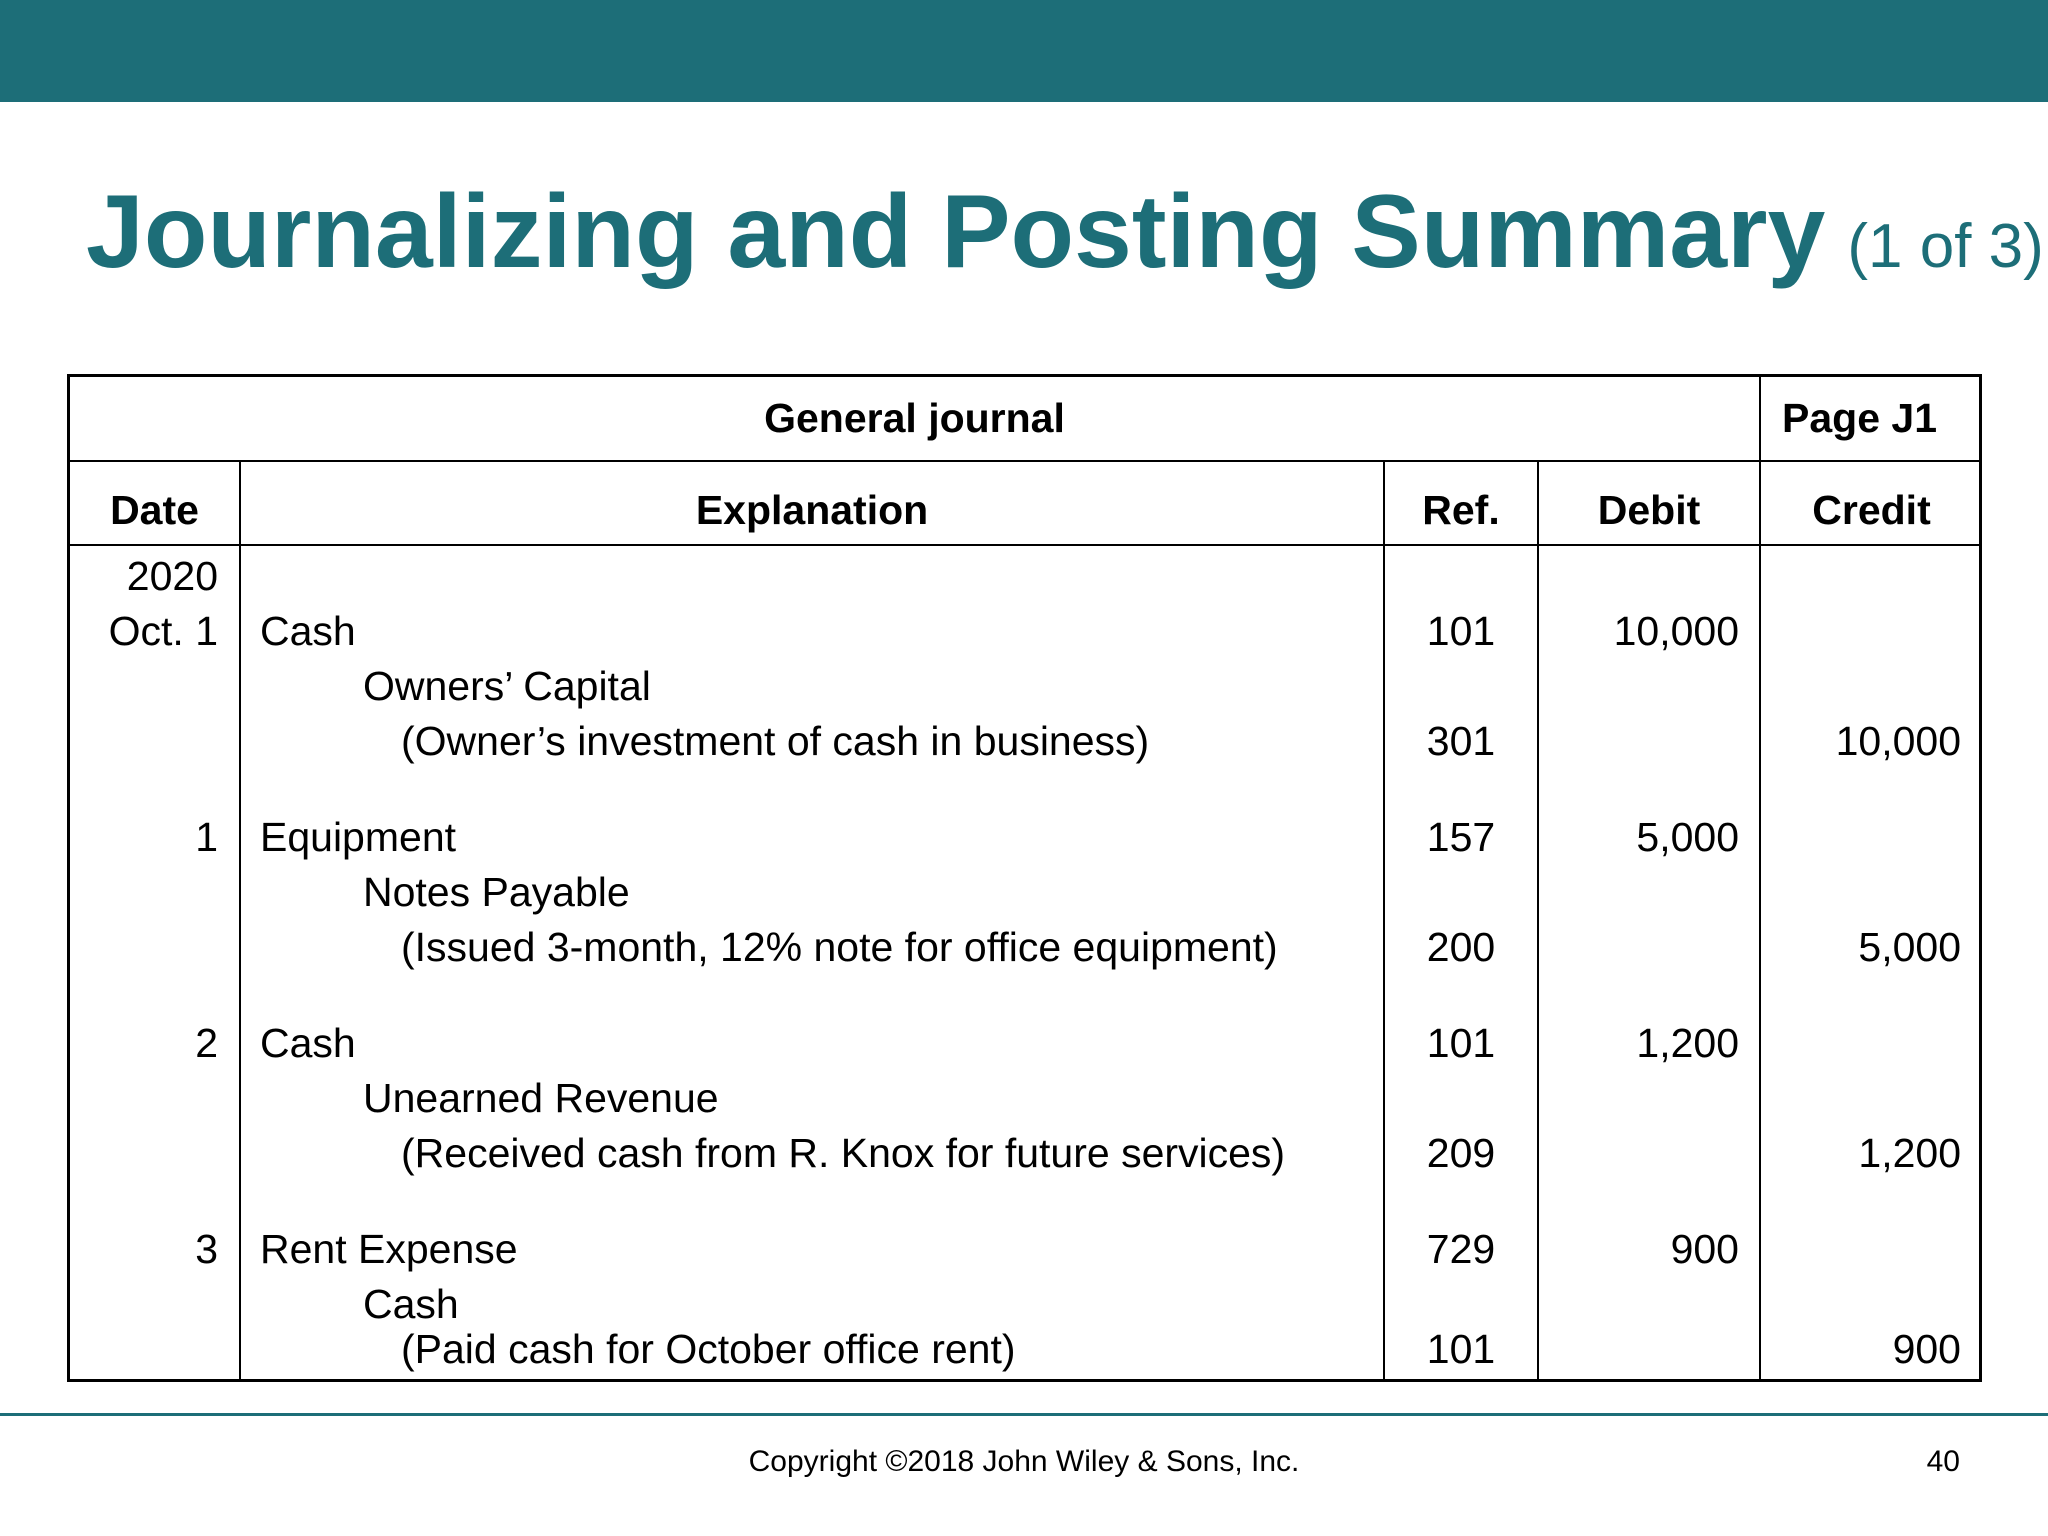 The height and width of the screenshot is (1536, 2048). I want to click on copyright-notice: Copyright ©2018 John Wiley & Sons, Inc., so click(1024, 1461).